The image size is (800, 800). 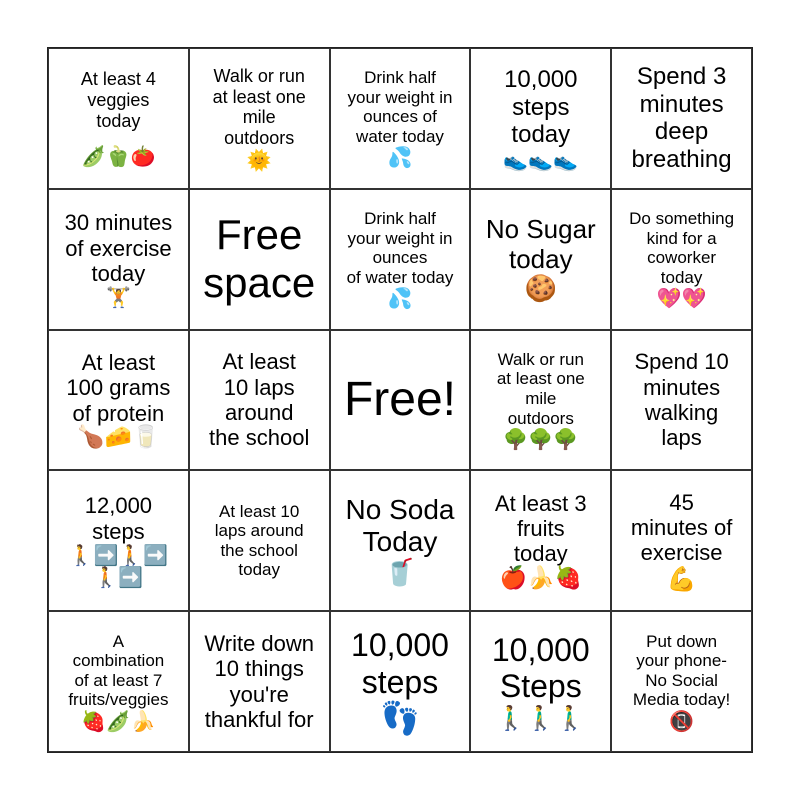 What do you see at coordinates (118, 156) in the screenshot?
I see `cell-emoji-icon: 🫛🫑🍅` at bounding box center [118, 156].